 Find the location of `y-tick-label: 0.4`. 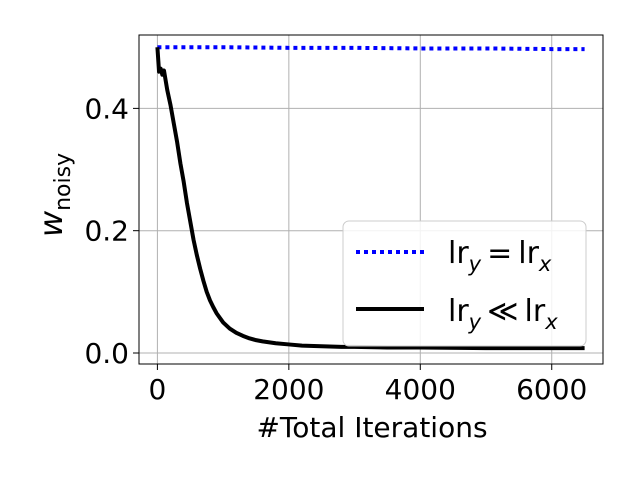

y-tick-label: 0.4 is located at coordinates (106, 108).